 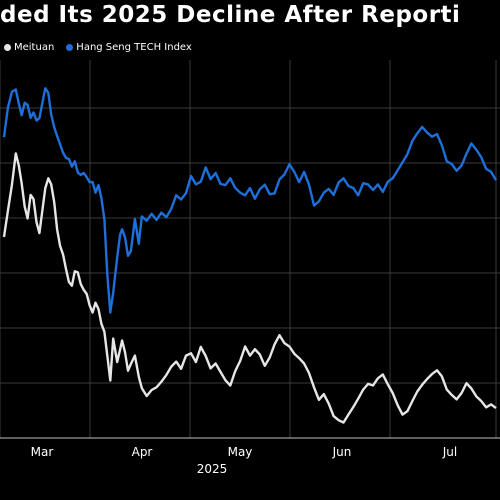 I want to click on x-tick-label: Mar, so click(x=42, y=452).